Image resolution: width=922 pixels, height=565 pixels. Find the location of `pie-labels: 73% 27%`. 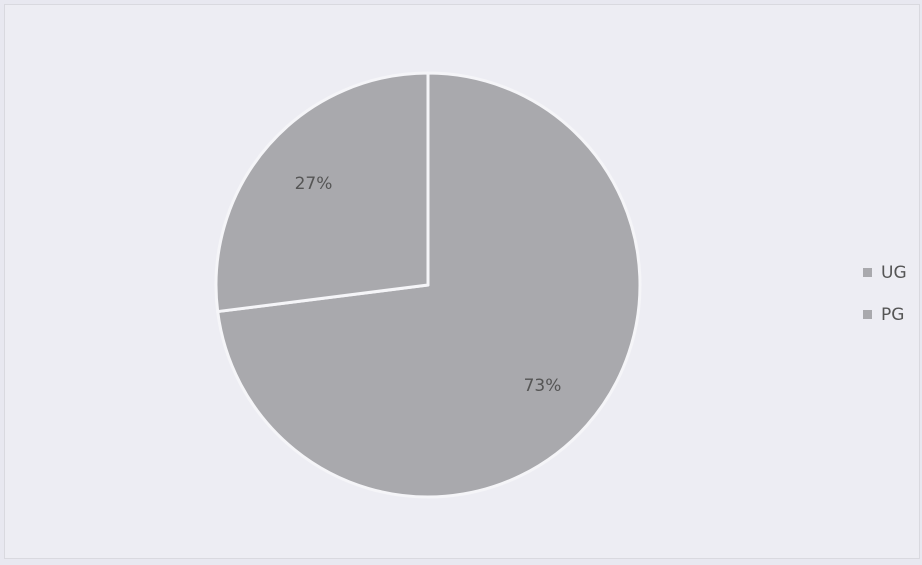

pie-labels: 73% 27% is located at coordinates (428, 285).